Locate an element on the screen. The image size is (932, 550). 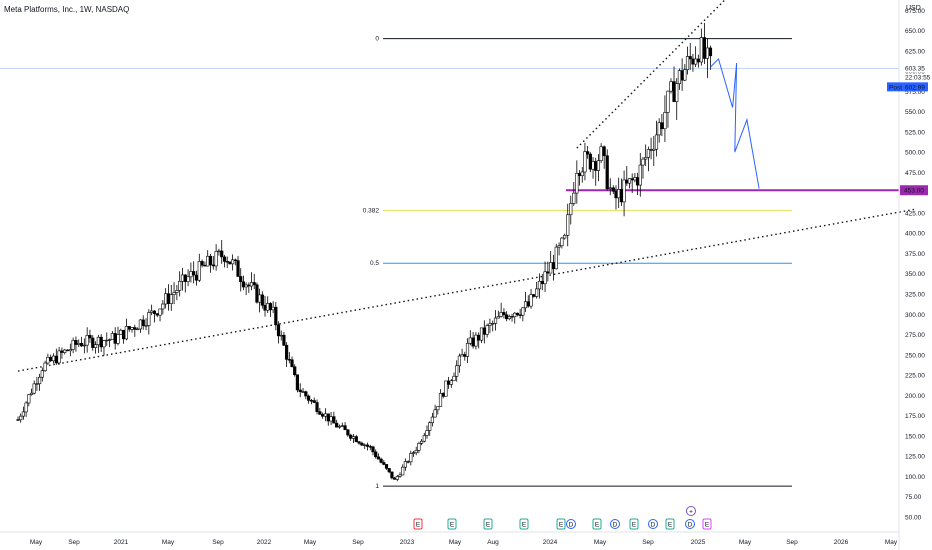
last-price-tag: 603.35 is located at coordinates (916, 68).